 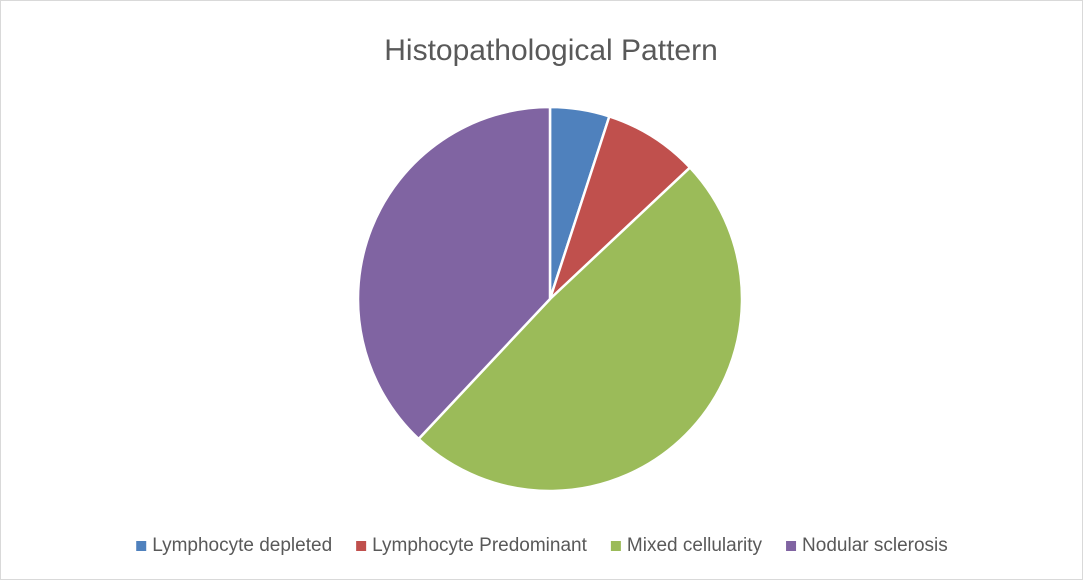 What do you see at coordinates (875, 545) in the screenshot?
I see `legend-label: Nodular sclerosis` at bounding box center [875, 545].